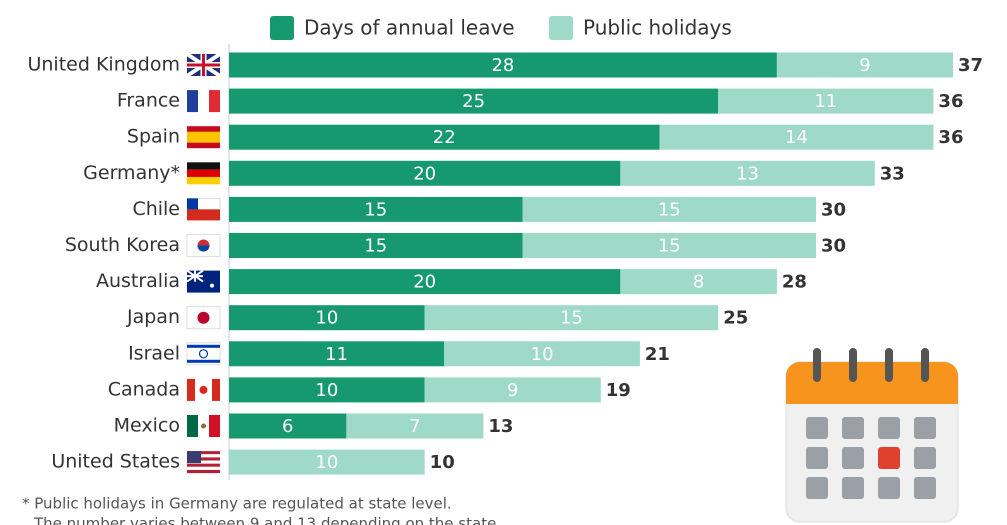  What do you see at coordinates (889, 458) in the screenshot?
I see `calendar-day-highlight` at bounding box center [889, 458].